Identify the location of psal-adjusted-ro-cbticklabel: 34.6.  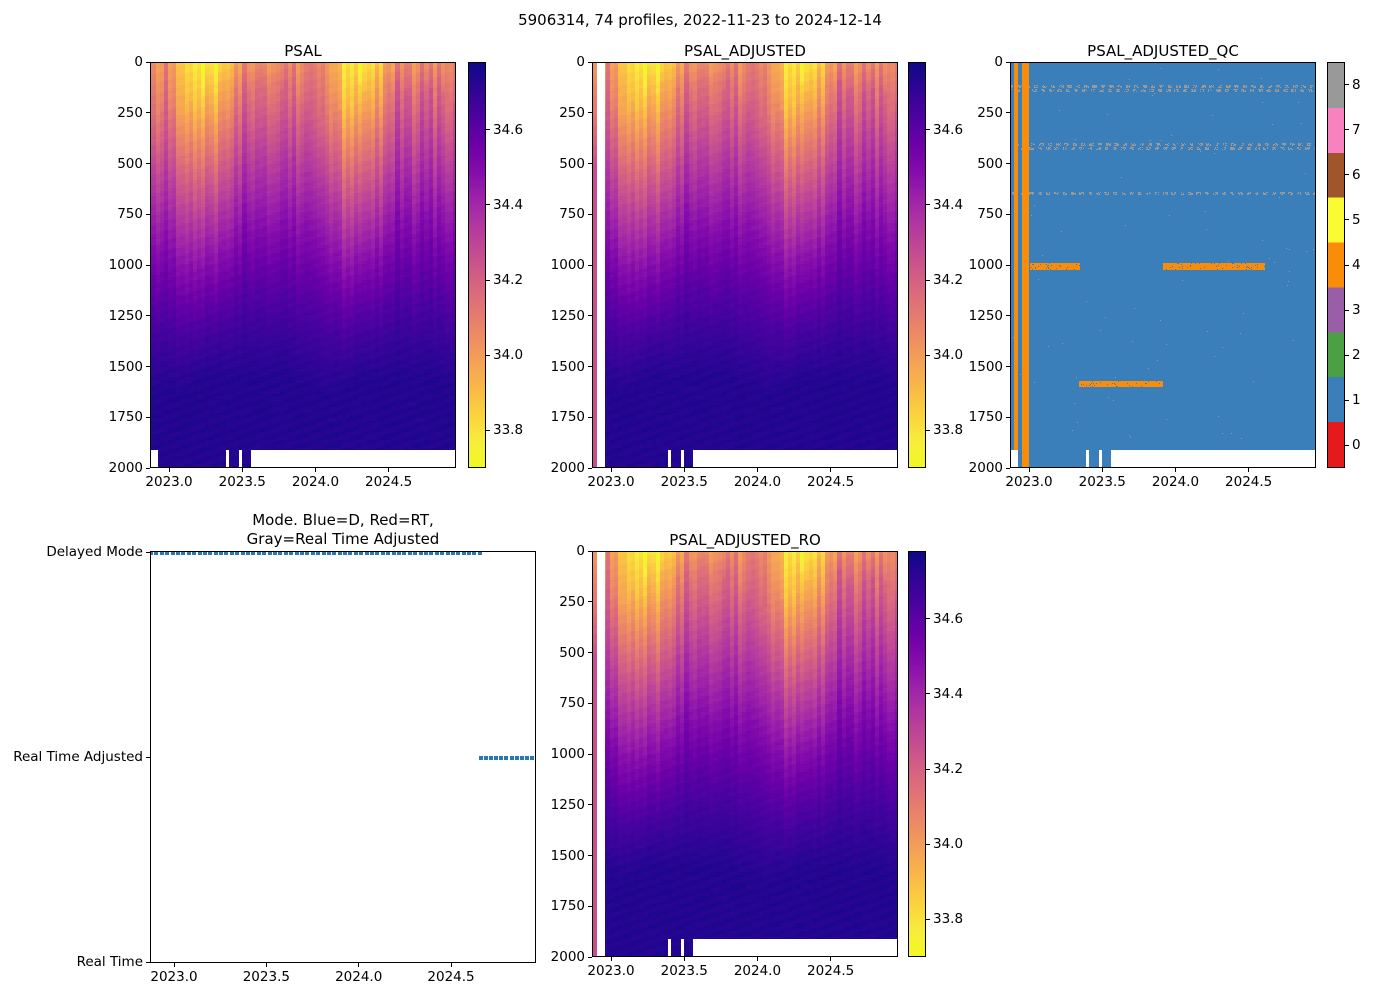
(948, 618).